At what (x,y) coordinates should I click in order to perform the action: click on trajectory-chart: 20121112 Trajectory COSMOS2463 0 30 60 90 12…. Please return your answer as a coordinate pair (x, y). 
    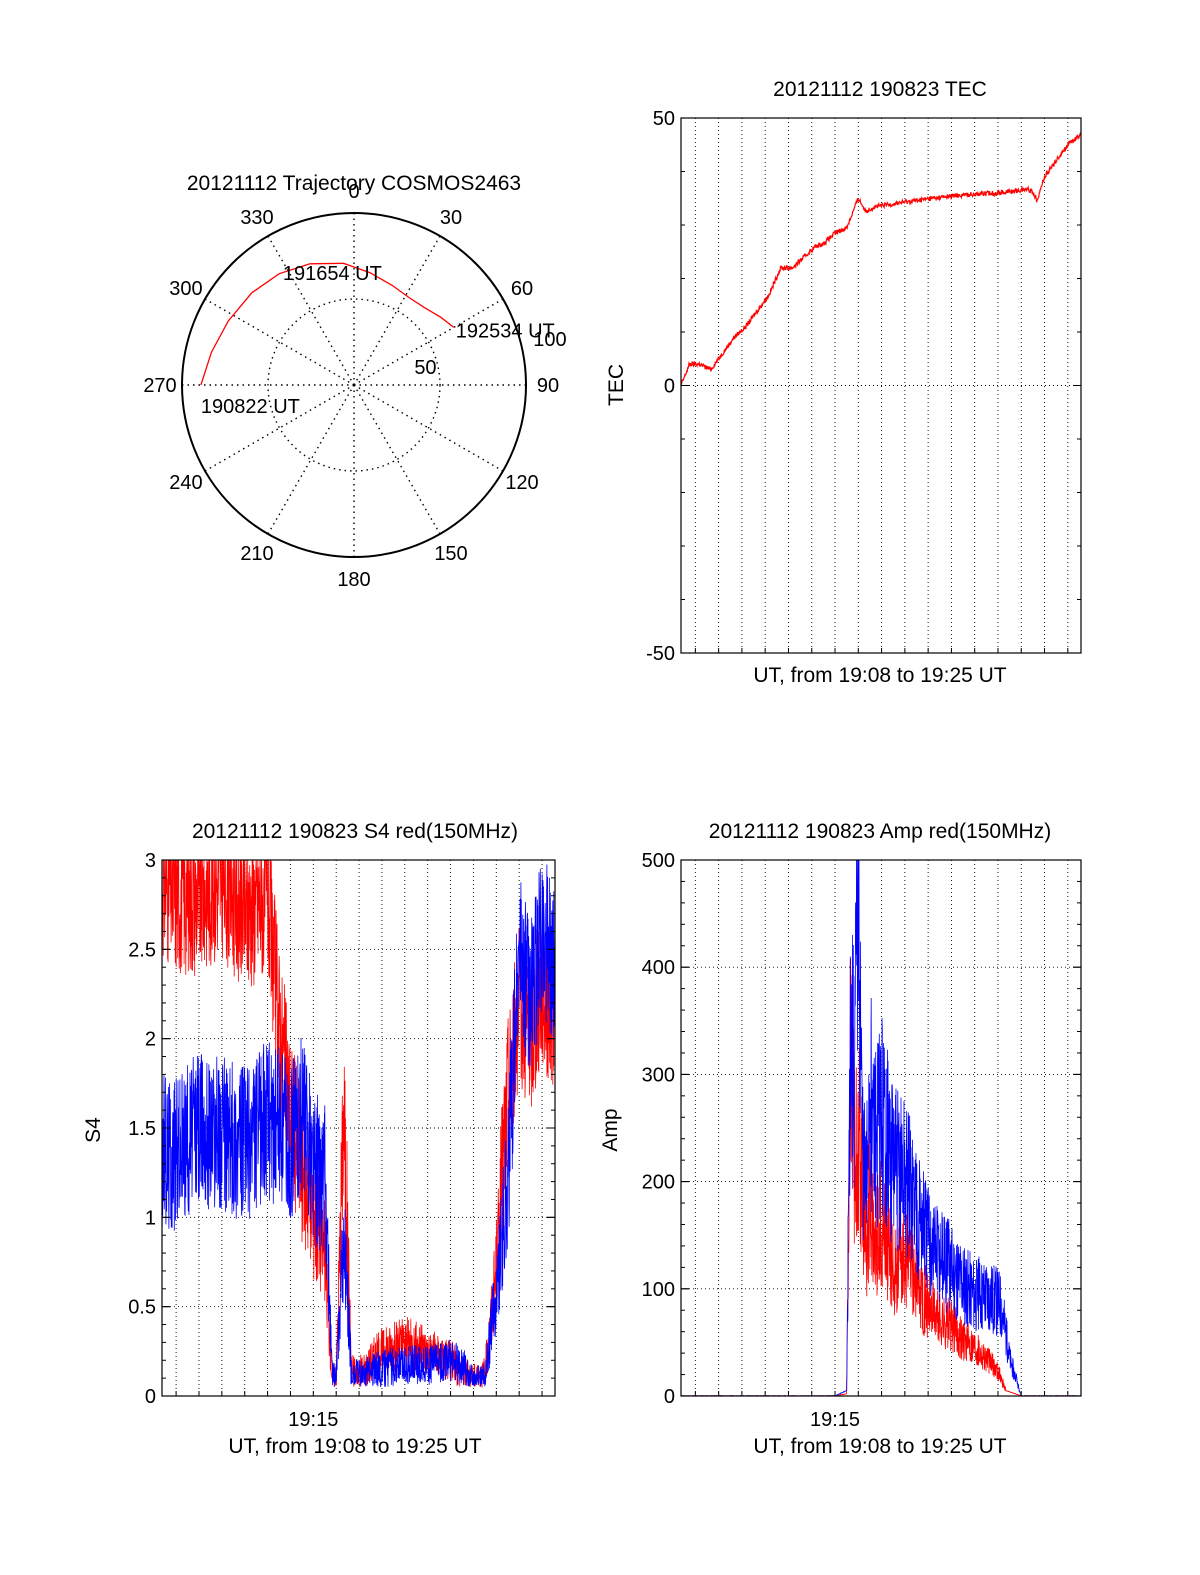
    Looking at the image, I should click on (354, 381).